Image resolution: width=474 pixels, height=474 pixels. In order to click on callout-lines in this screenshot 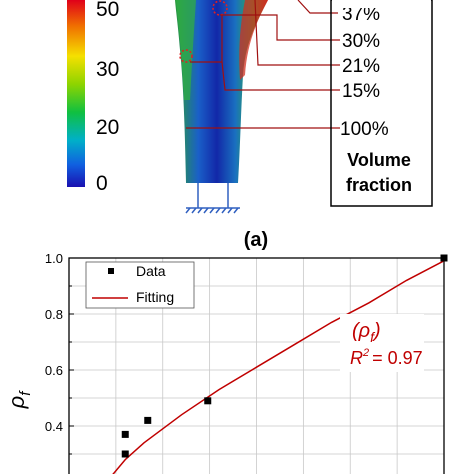, I will do `click(263, 64)`.